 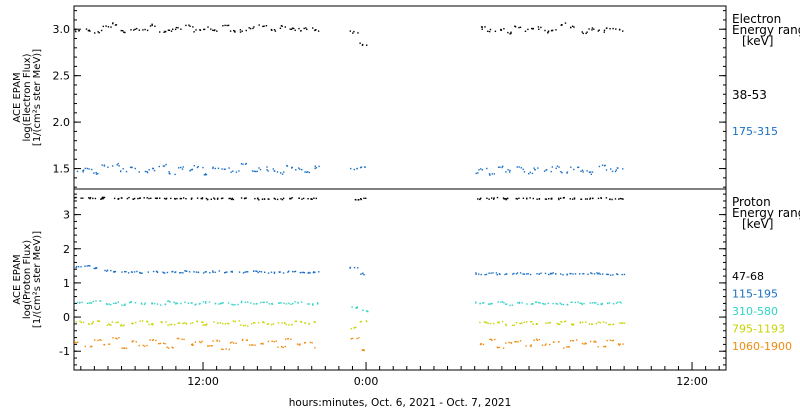 What do you see at coordinates (66, 249) in the screenshot?
I see `y-tick-label: 2` at bounding box center [66, 249].